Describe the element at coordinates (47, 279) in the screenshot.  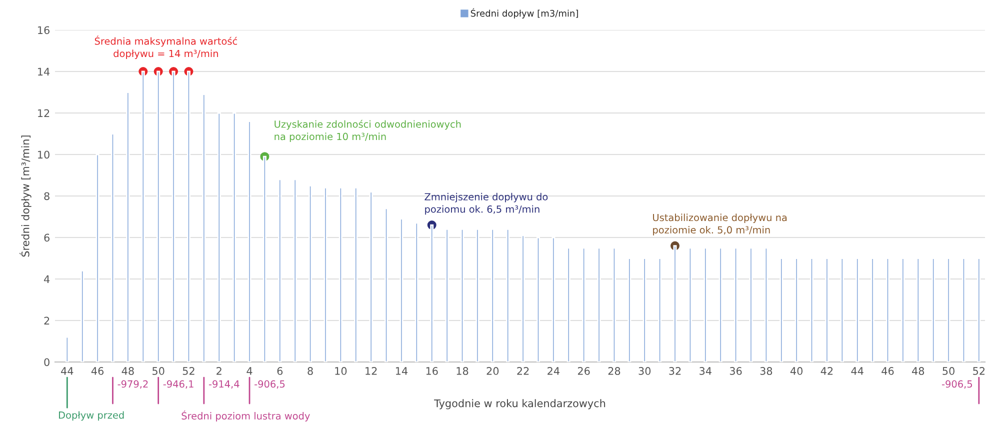
I see `y-tick-label: 4` at that location.